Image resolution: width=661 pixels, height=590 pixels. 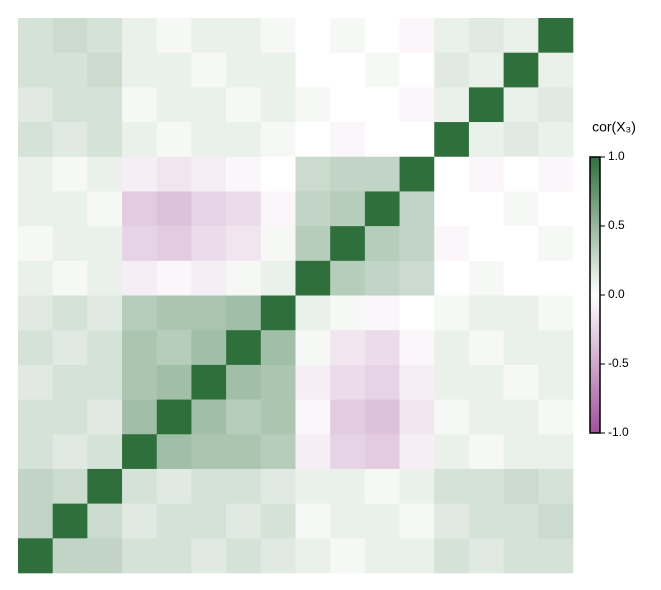 What do you see at coordinates (595, 295) in the screenshot?
I see `colorbar` at bounding box center [595, 295].